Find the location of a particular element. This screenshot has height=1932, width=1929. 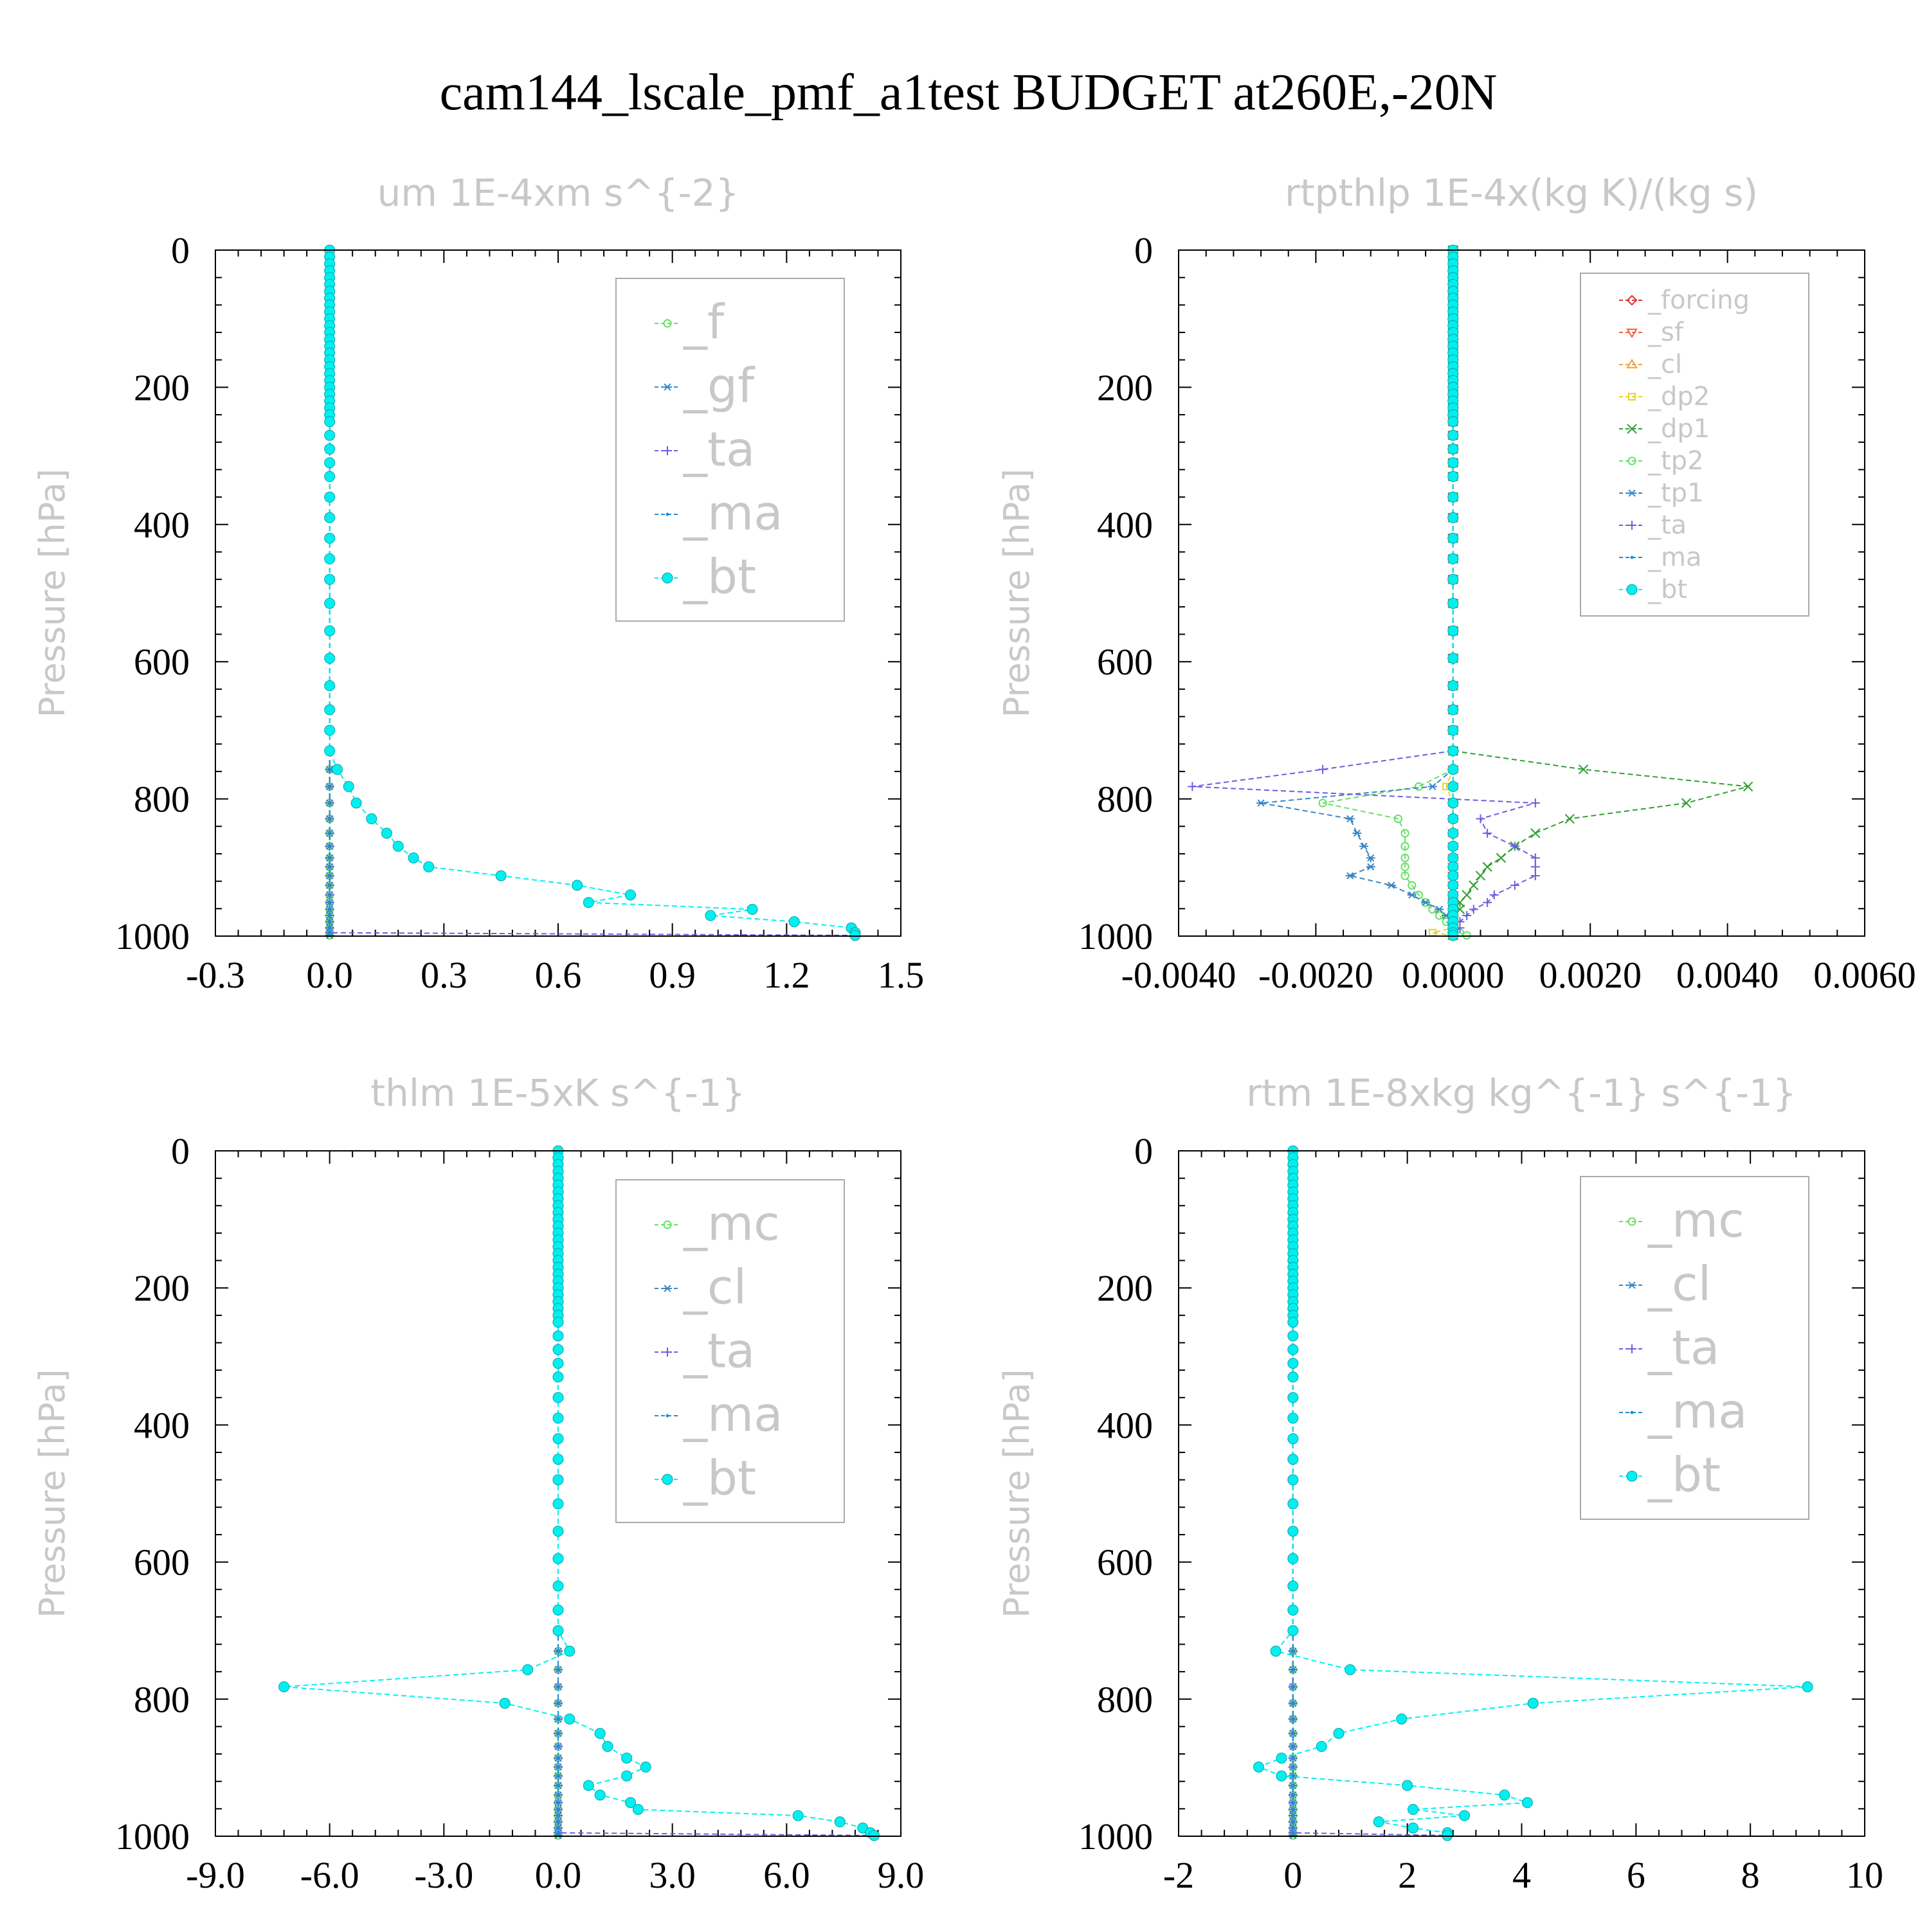

legend-label: _ta is located at coordinates (1667, 525).